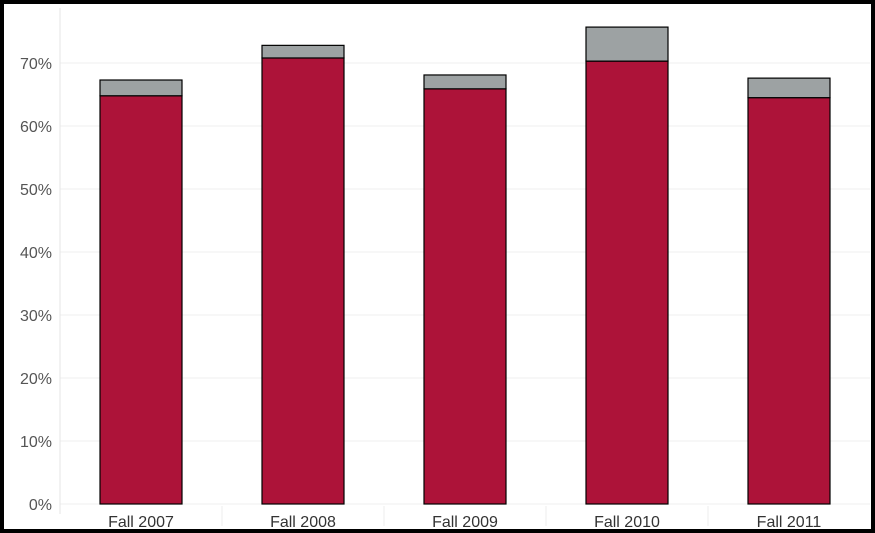 This screenshot has width=875, height=533. Describe the element at coordinates (36, 442) in the screenshot. I see `y-tick-label: 10%` at that location.